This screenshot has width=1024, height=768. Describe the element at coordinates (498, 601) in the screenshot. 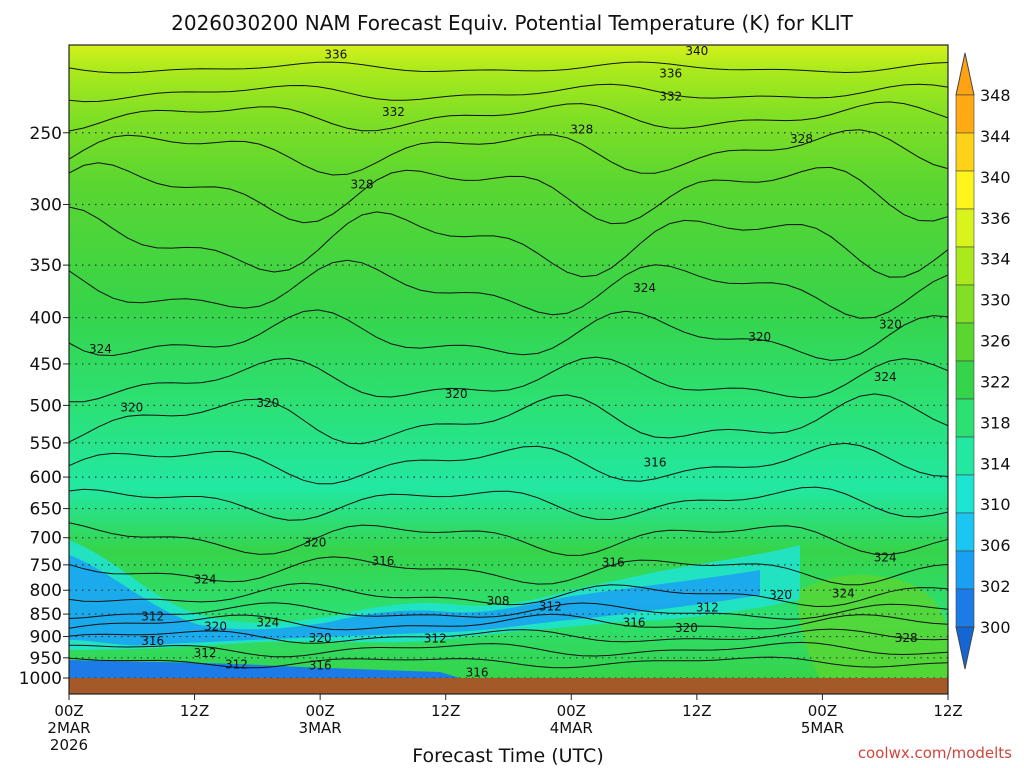

I see `contour-label: 308` at that location.